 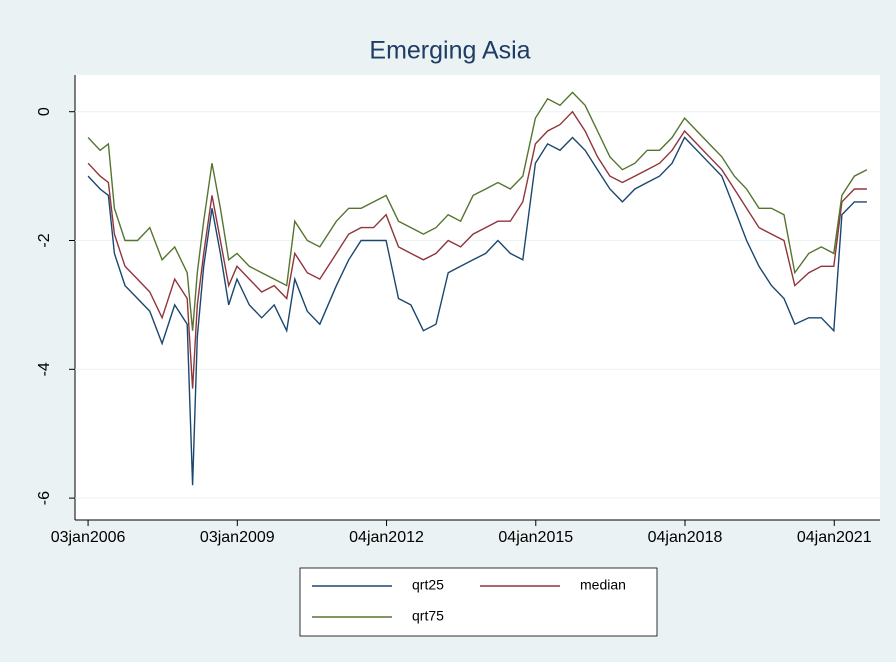 What do you see at coordinates (428, 616) in the screenshot?
I see `legend-label: qrt75` at bounding box center [428, 616].